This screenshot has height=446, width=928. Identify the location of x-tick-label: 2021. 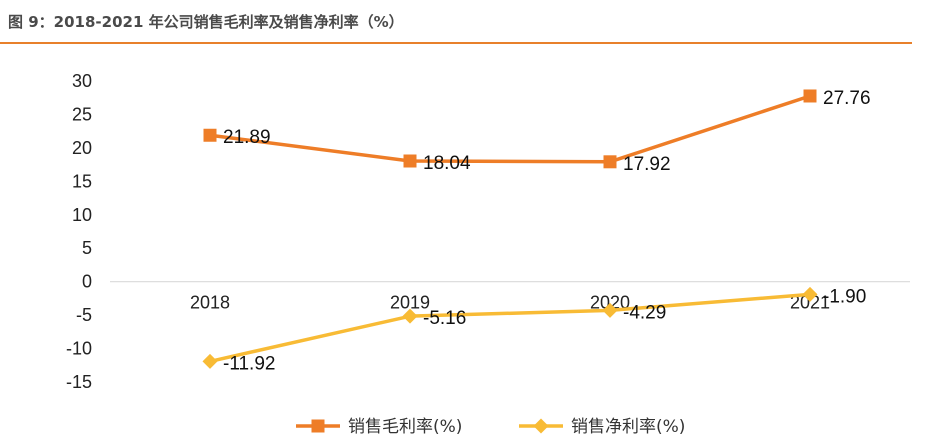
(810, 303).